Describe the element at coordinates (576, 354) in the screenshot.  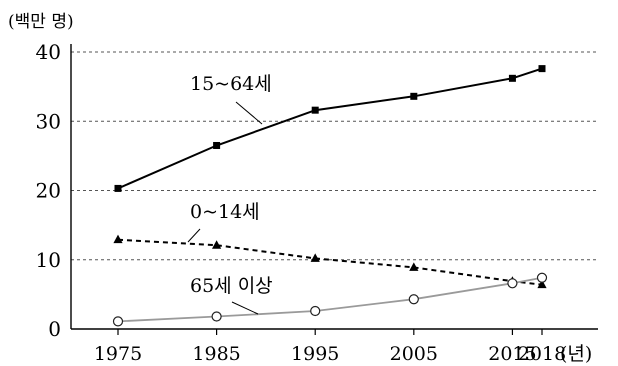
I see `x-axis-unit-label: (년)` at that location.